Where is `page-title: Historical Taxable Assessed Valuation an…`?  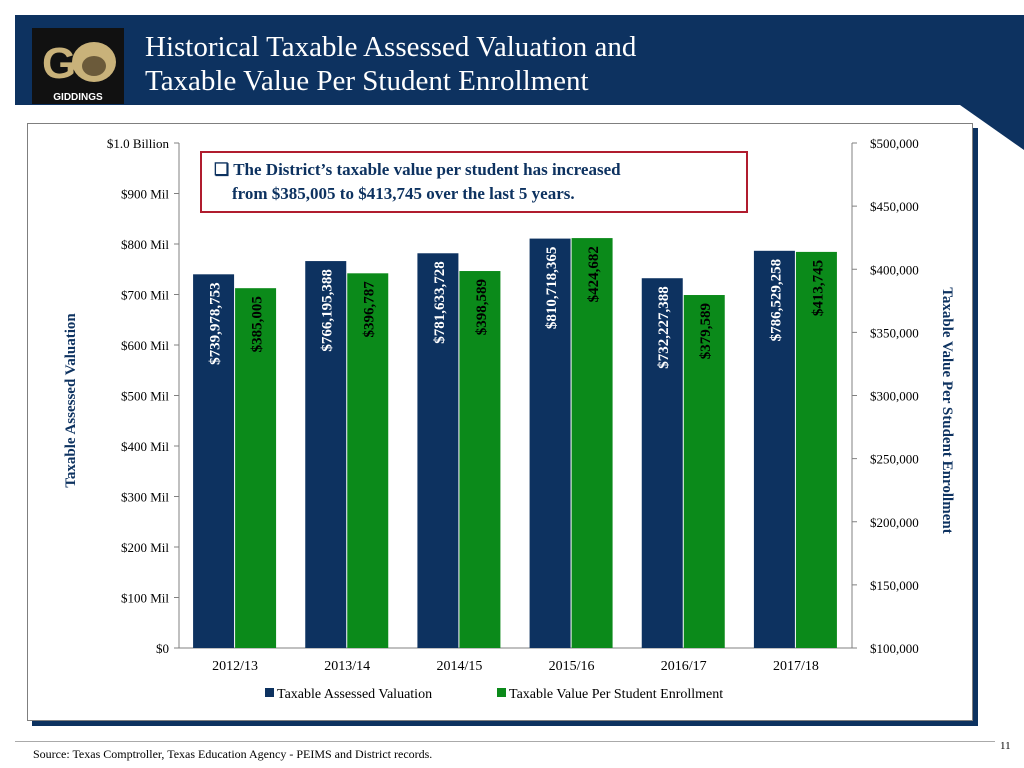
page-title: Historical Taxable Assessed Valuation an… is located at coordinates (390, 64).